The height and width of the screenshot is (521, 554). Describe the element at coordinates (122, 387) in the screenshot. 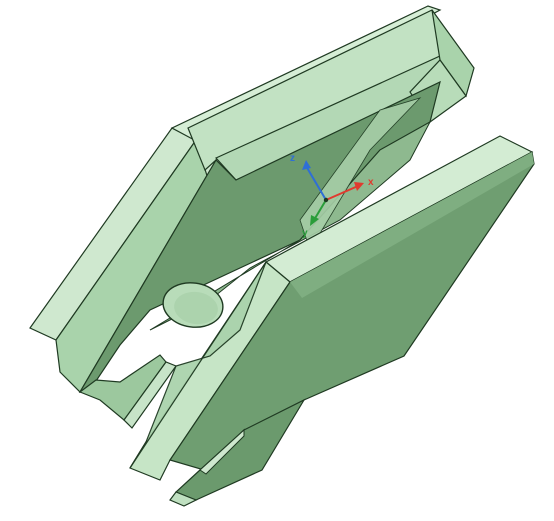

I see `left-rail-bottom-notch` at that location.